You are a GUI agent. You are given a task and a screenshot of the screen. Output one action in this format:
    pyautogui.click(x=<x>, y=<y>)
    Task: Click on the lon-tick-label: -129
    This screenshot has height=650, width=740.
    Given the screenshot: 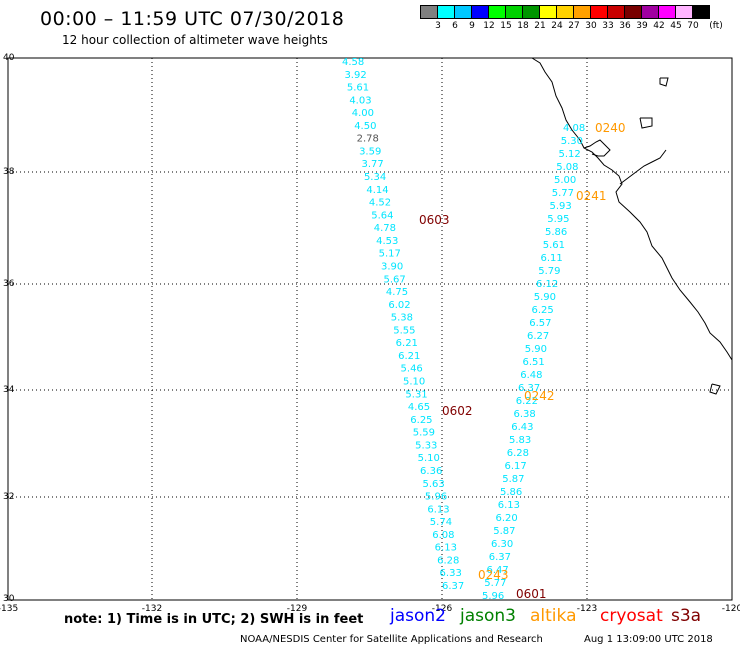 What is the action you would take?
    pyautogui.click(x=297, y=609)
    